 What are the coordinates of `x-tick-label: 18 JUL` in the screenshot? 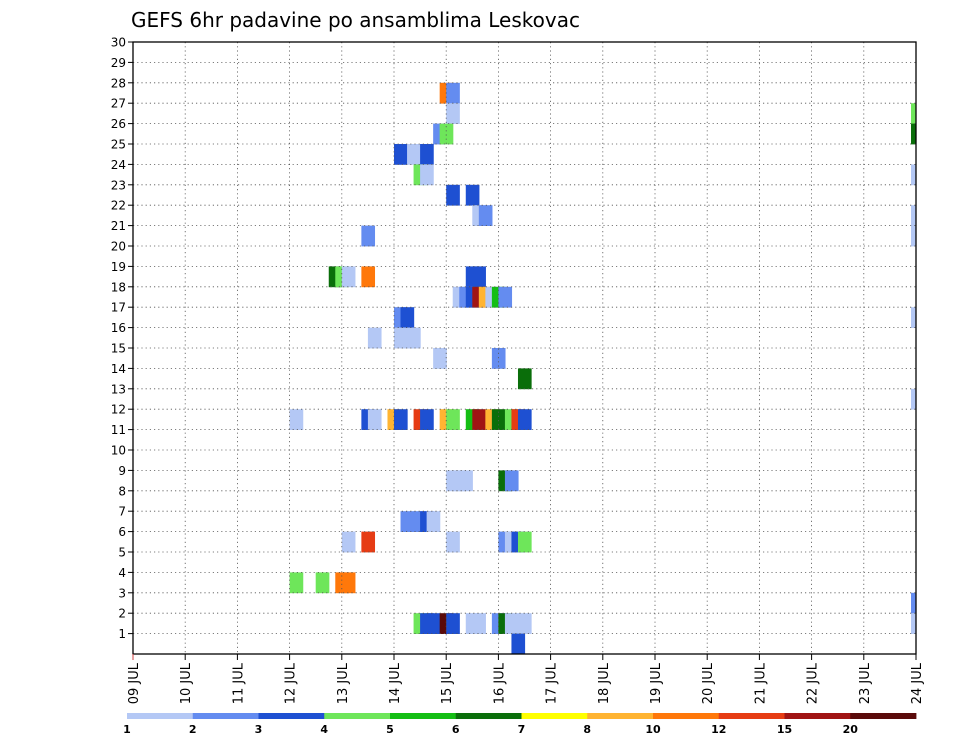 It's located at (604, 683).